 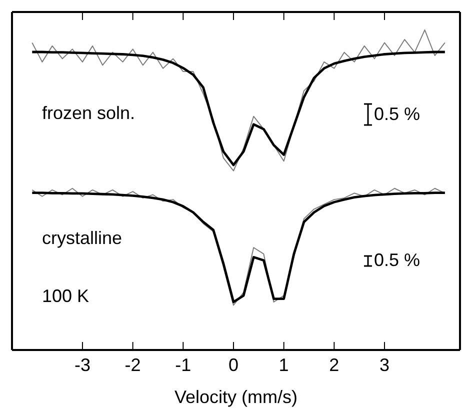 What do you see at coordinates (82, 364) in the screenshot?
I see `x-tick-label: -3` at bounding box center [82, 364].